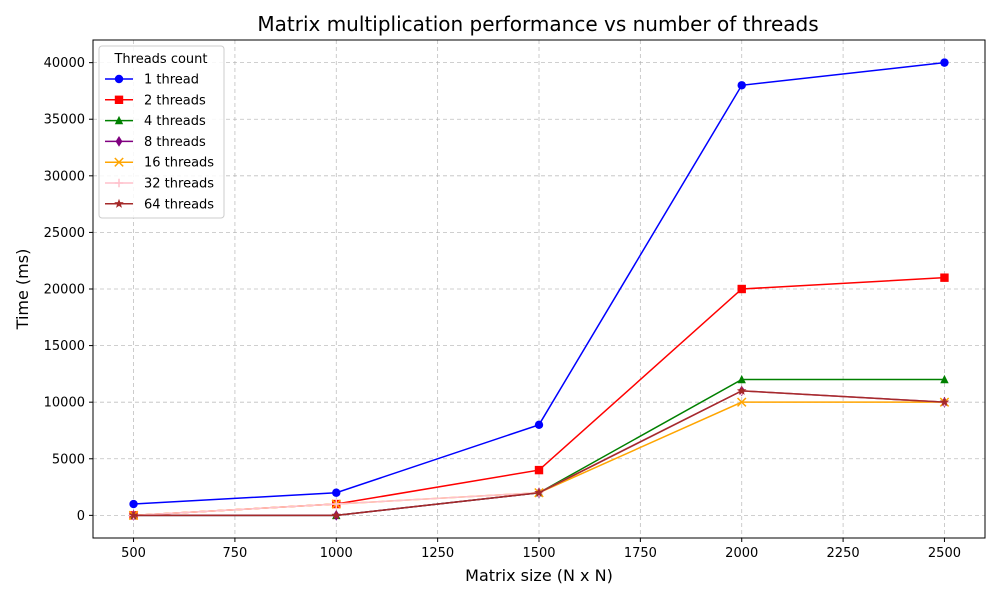 The height and width of the screenshot is (600, 1000). What do you see at coordinates (64, 346) in the screenshot?
I see `y-tick-label: 15000` at bounding box center [64, 346].